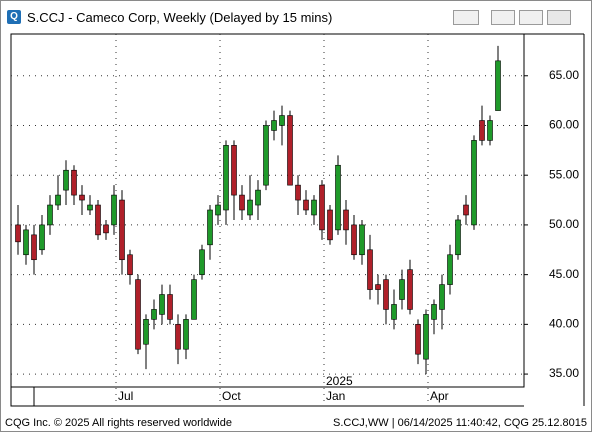 Image resolution: width=592 pixels, height=432 pixels. Describe the element at coordinates (503, 17) in the screenshot. I see `minimize-button` at that location.